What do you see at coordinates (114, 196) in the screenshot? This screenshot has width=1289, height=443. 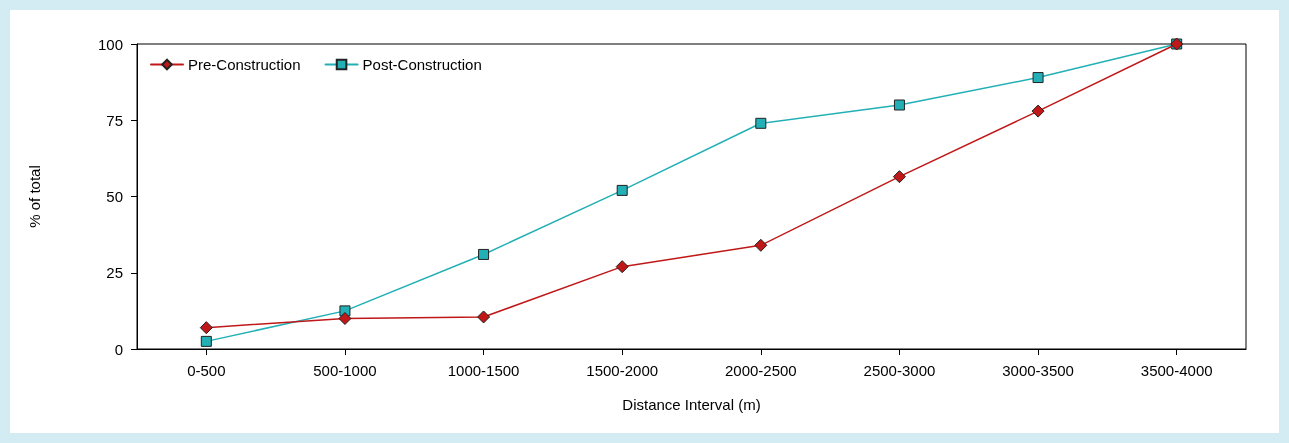 I see `y-tick-label: 50` at bounding box center [114, 196].